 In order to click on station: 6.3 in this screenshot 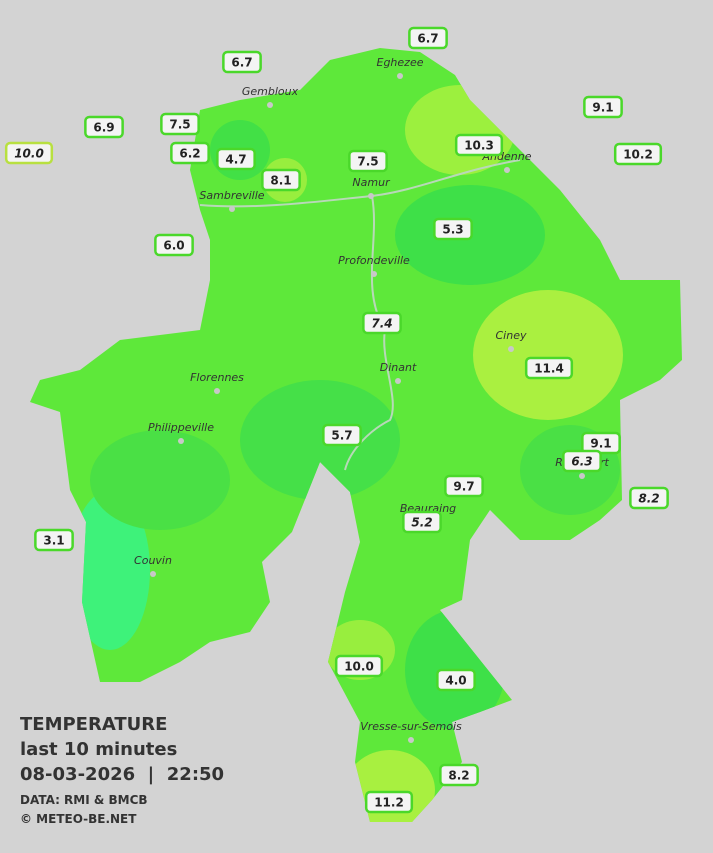, I will do `click(582, 461)`.